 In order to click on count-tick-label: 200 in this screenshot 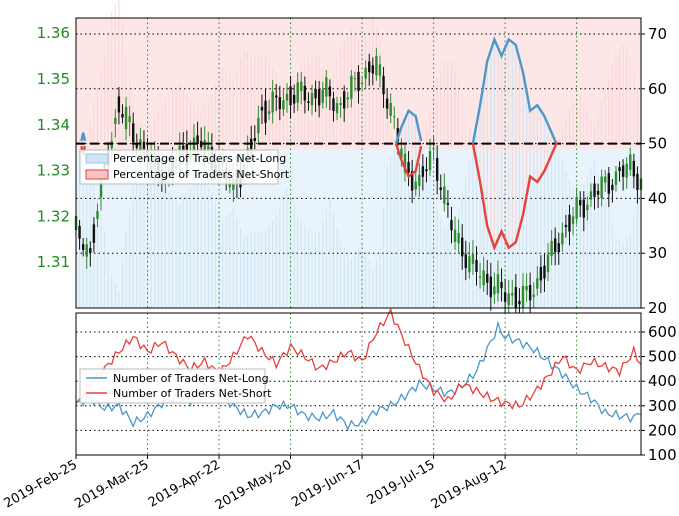, I will do `click(662, 430)`.